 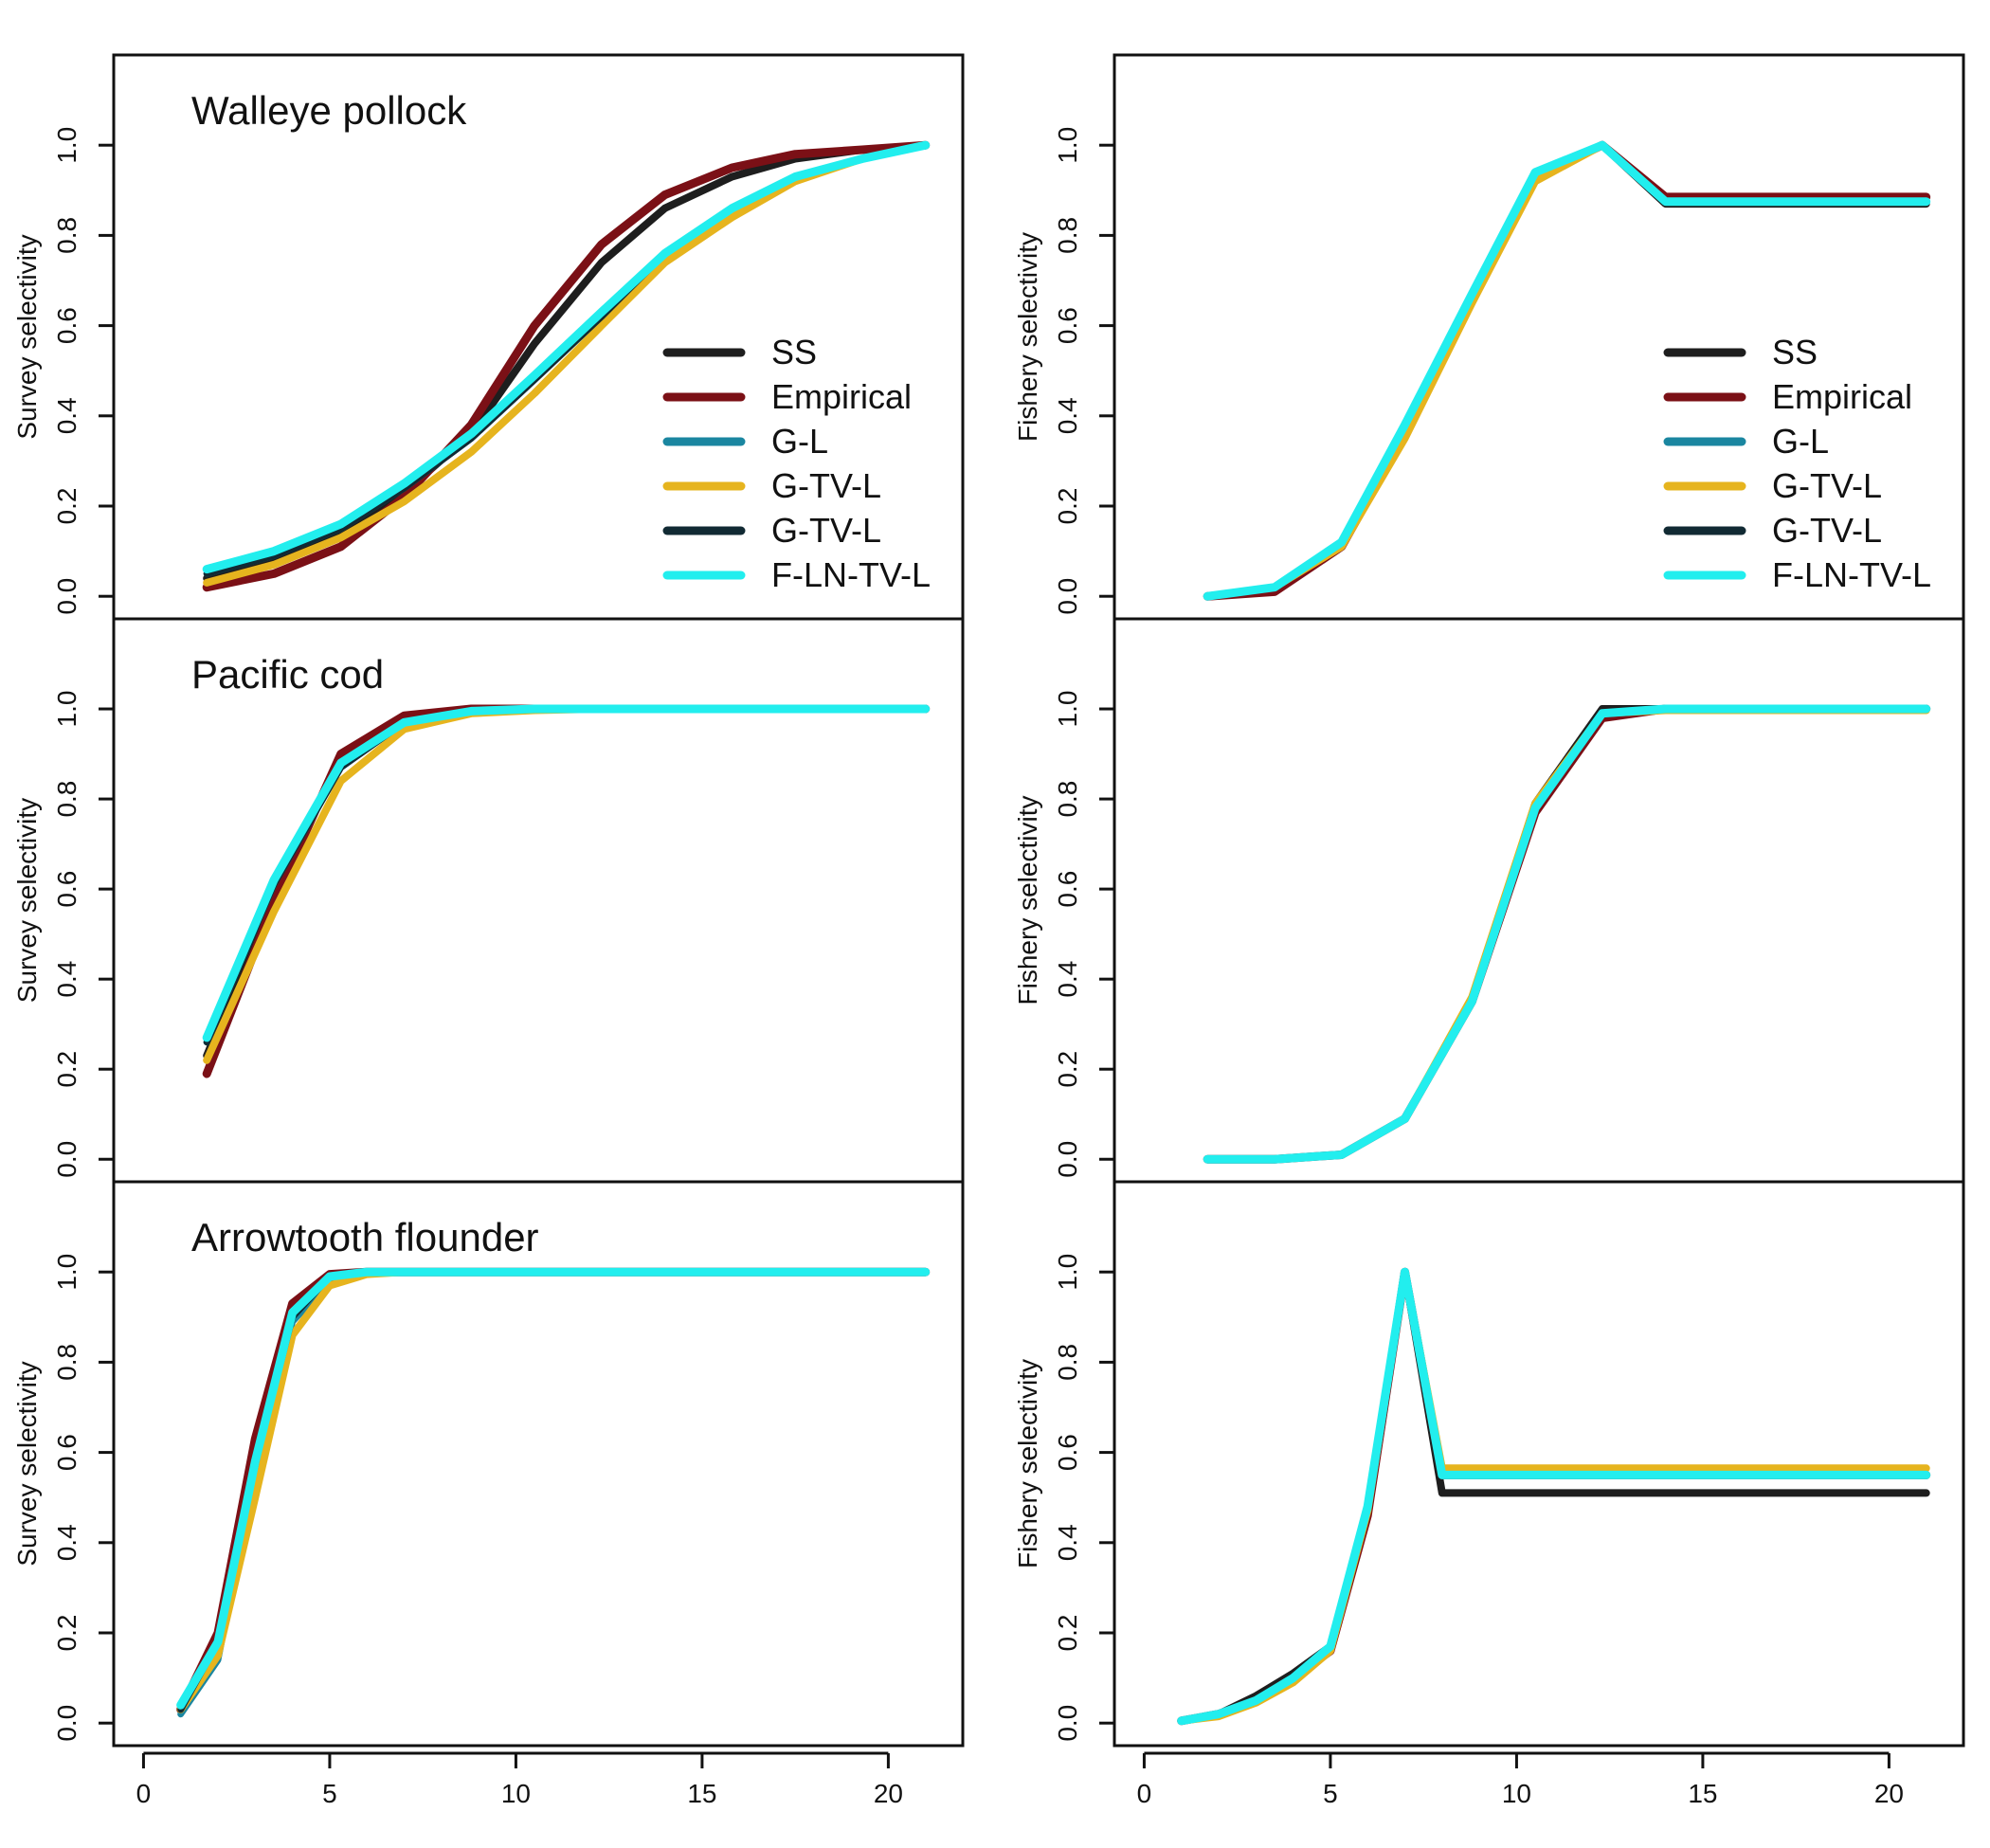 I want to click on panel-title: Arrowtooth flounder, so click(x=365, y=1237).